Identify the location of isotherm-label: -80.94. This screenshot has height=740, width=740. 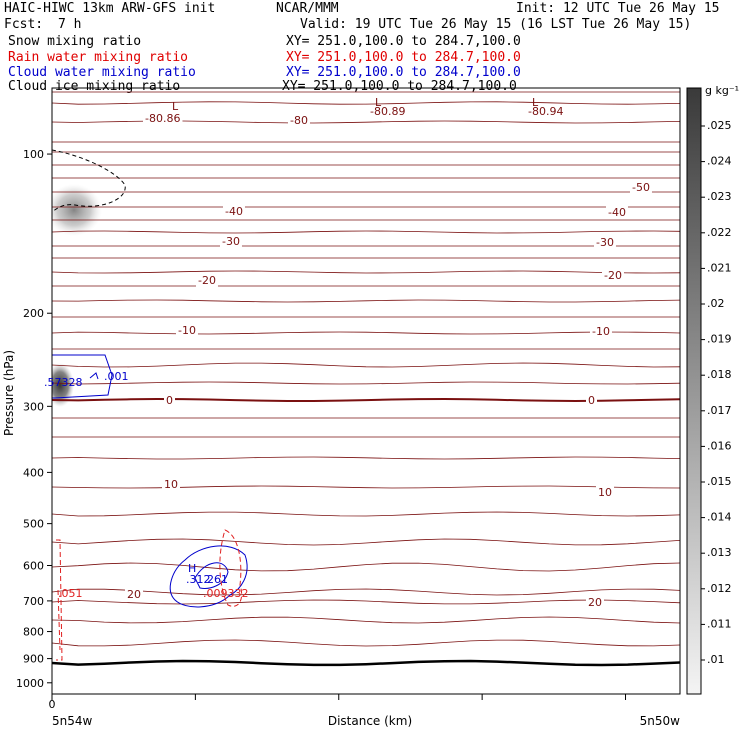
(545, 111).